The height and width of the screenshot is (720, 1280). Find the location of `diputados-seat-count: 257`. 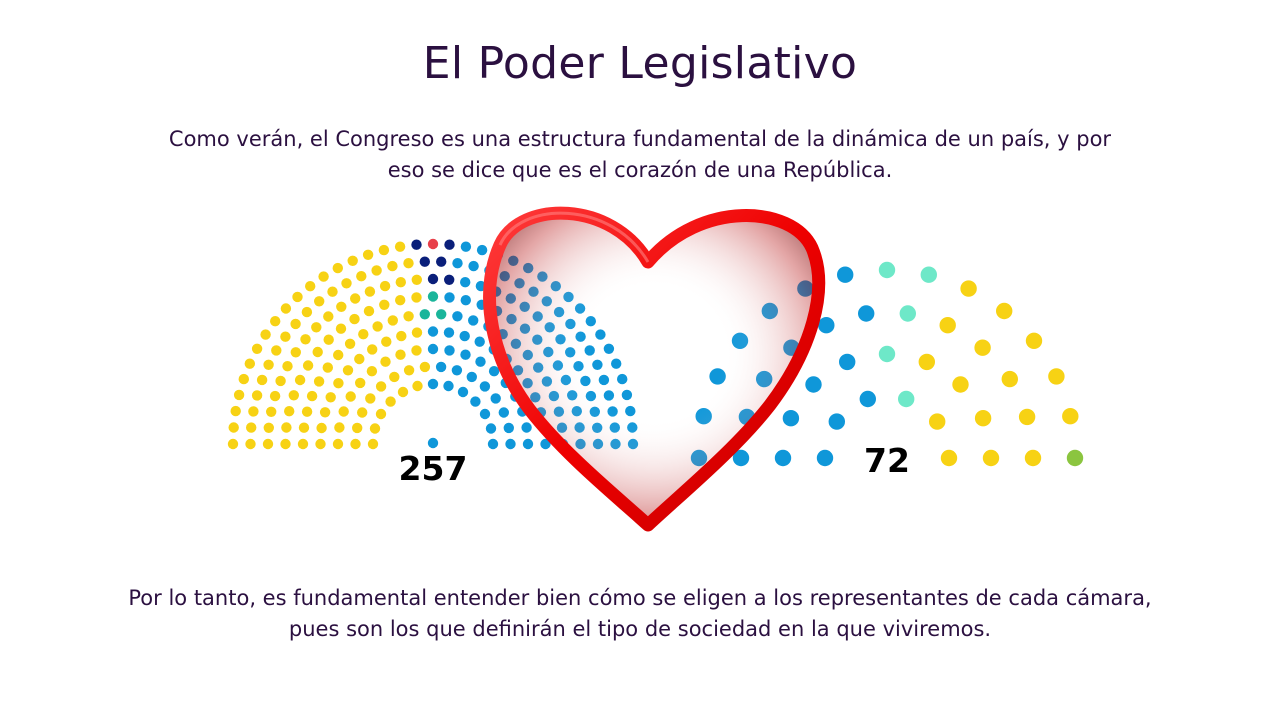

diputados-seat-count: 257 is located at coordinates (433, 468).